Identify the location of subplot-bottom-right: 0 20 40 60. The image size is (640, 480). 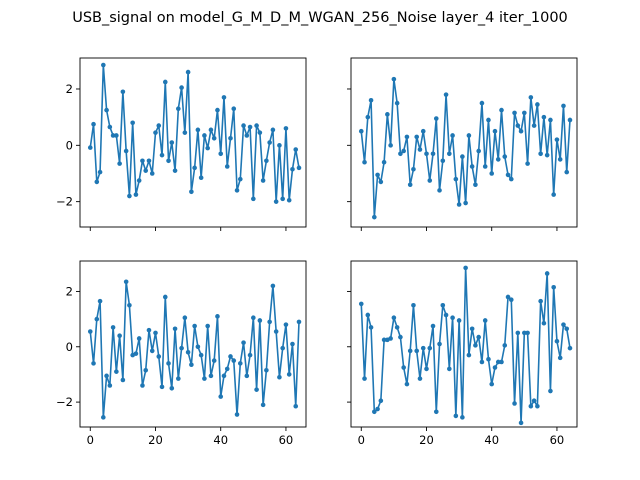
(462, 353).